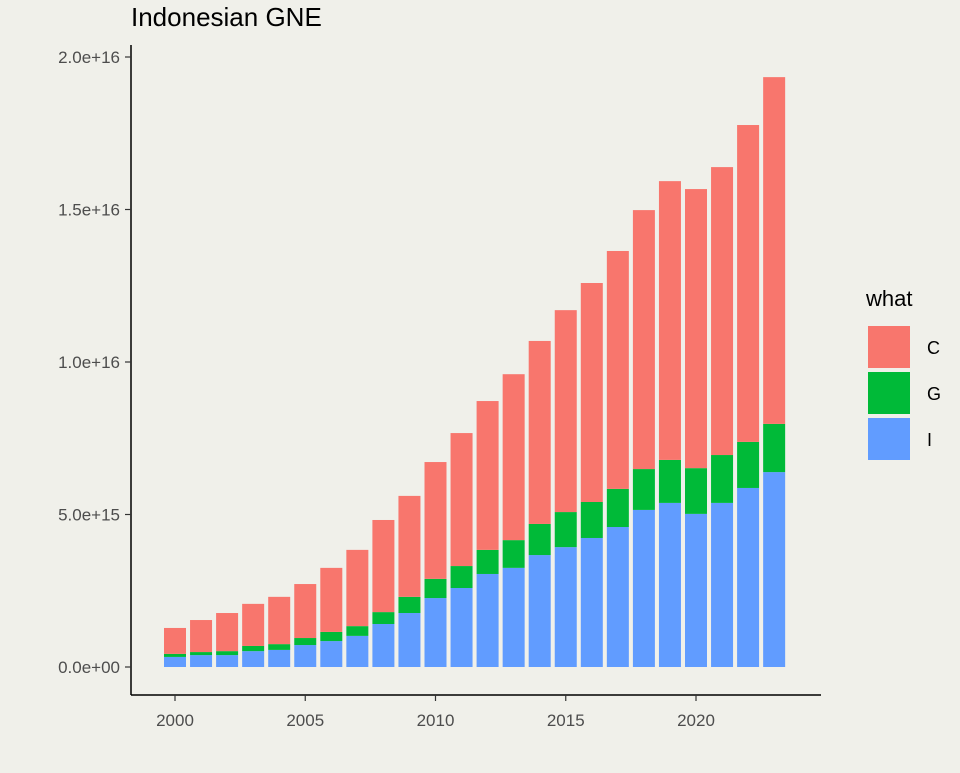 The height and width of the screenshot is (773, 960). I want to click on y-tick-label: 1.5e+16, so click(89, 210).